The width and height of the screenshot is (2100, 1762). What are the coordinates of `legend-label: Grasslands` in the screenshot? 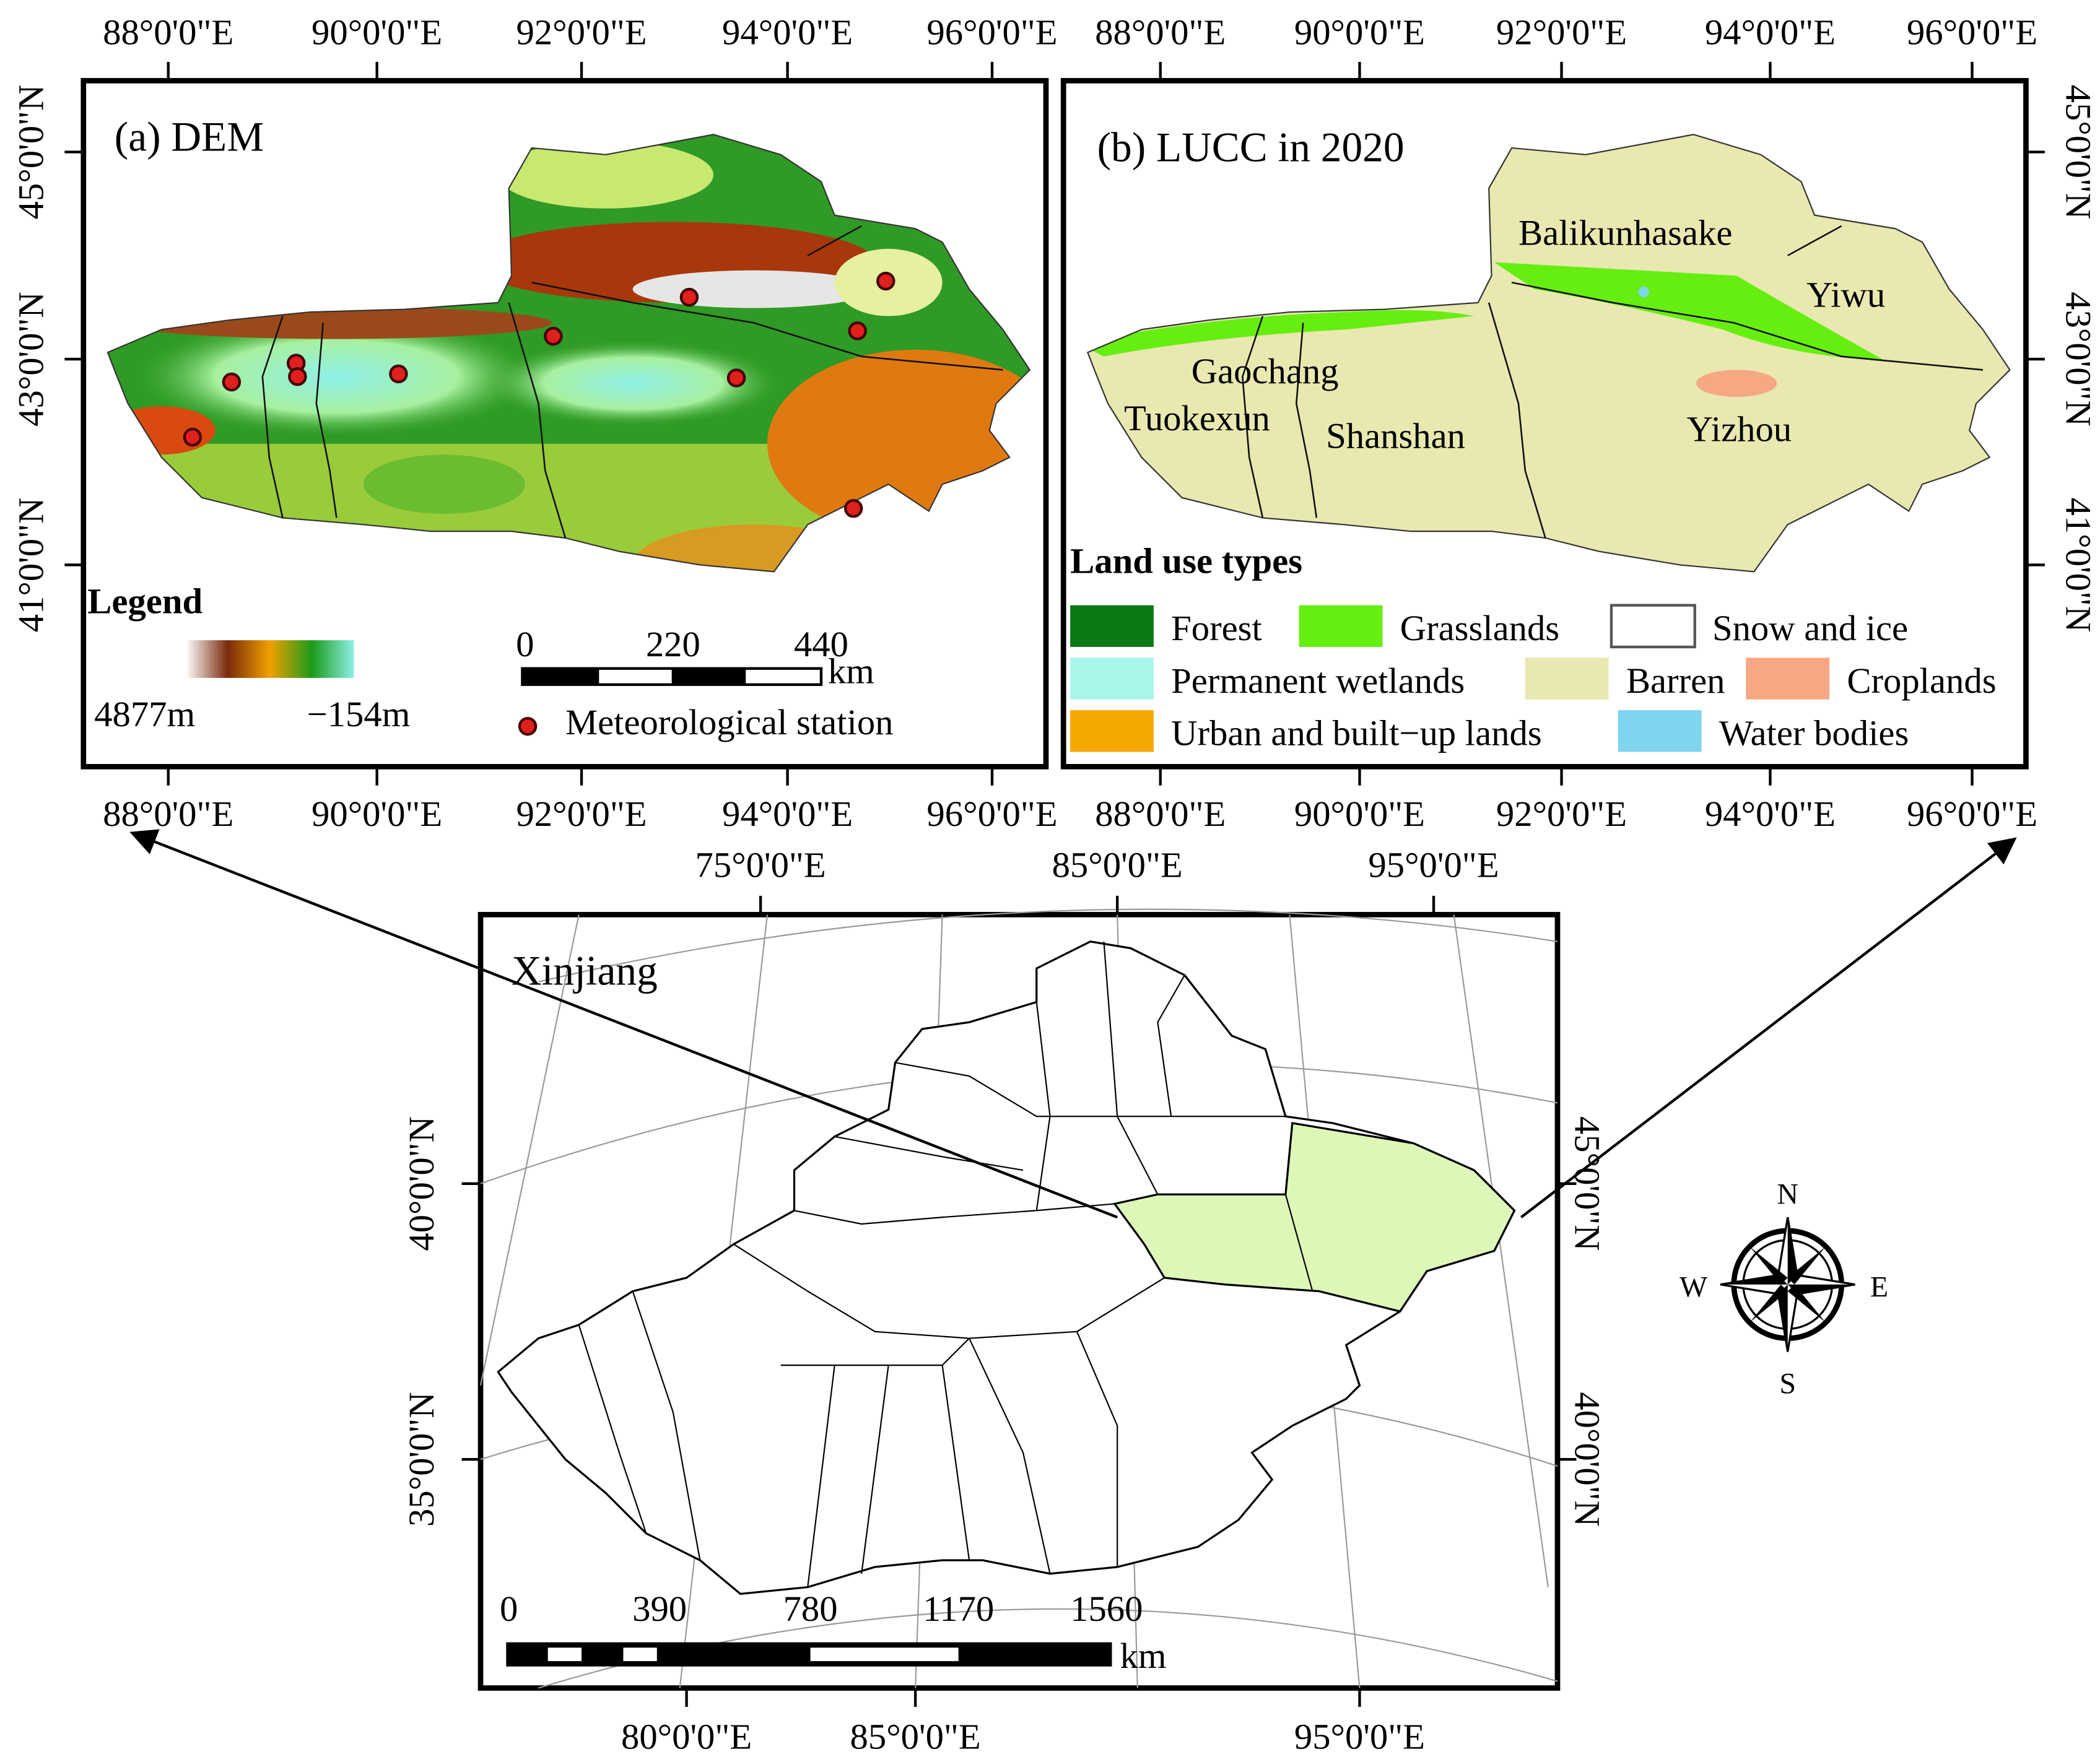 It's located at (1479, 628).